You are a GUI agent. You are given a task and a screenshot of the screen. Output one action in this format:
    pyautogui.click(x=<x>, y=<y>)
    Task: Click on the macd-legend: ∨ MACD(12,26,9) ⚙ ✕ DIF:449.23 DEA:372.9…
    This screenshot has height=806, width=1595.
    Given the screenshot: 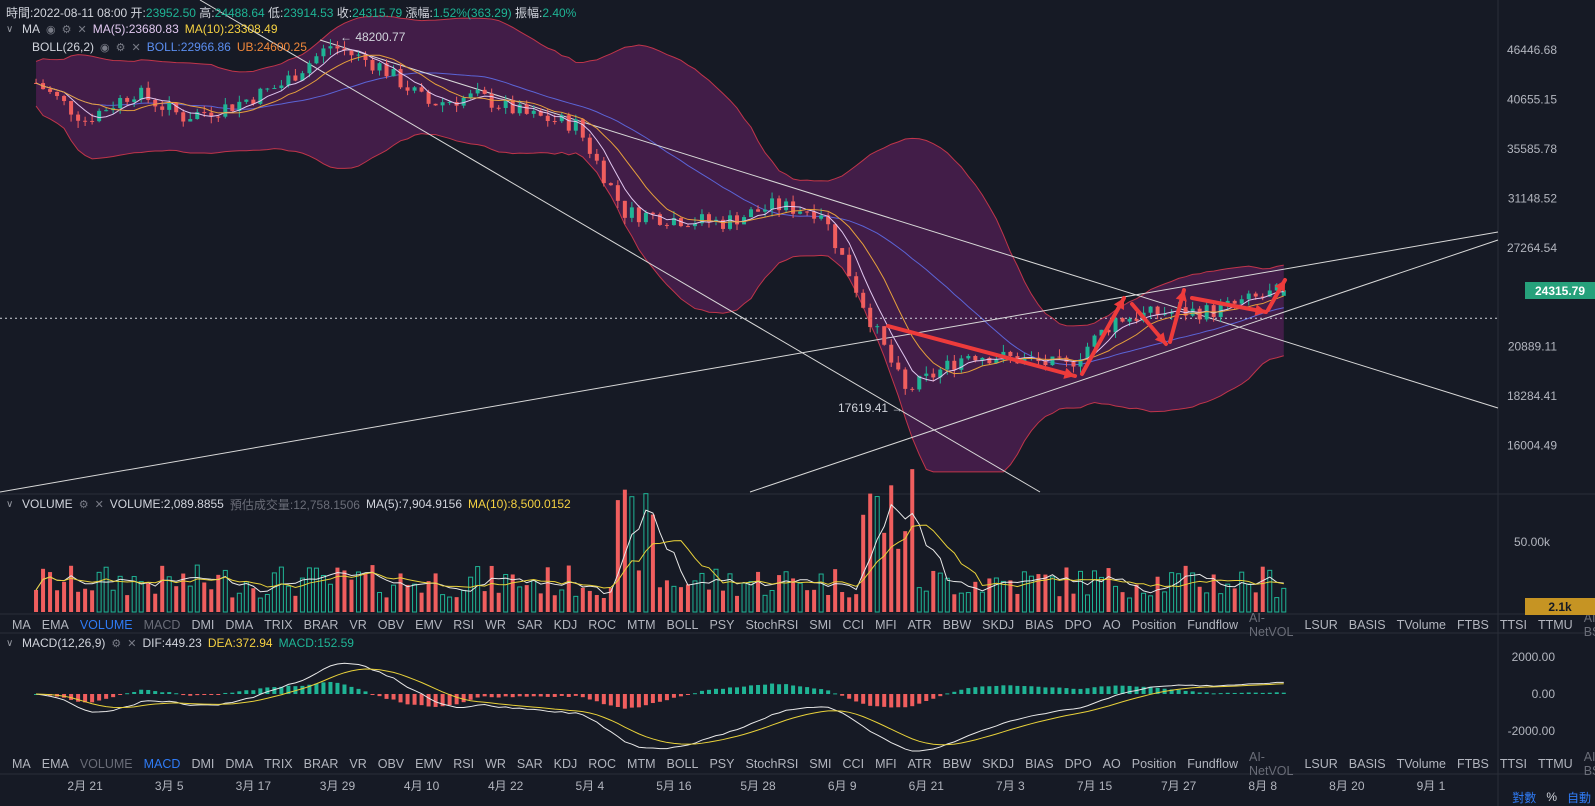 What is the action you would take?
    pyautogui.click(x=180, y=643)
    